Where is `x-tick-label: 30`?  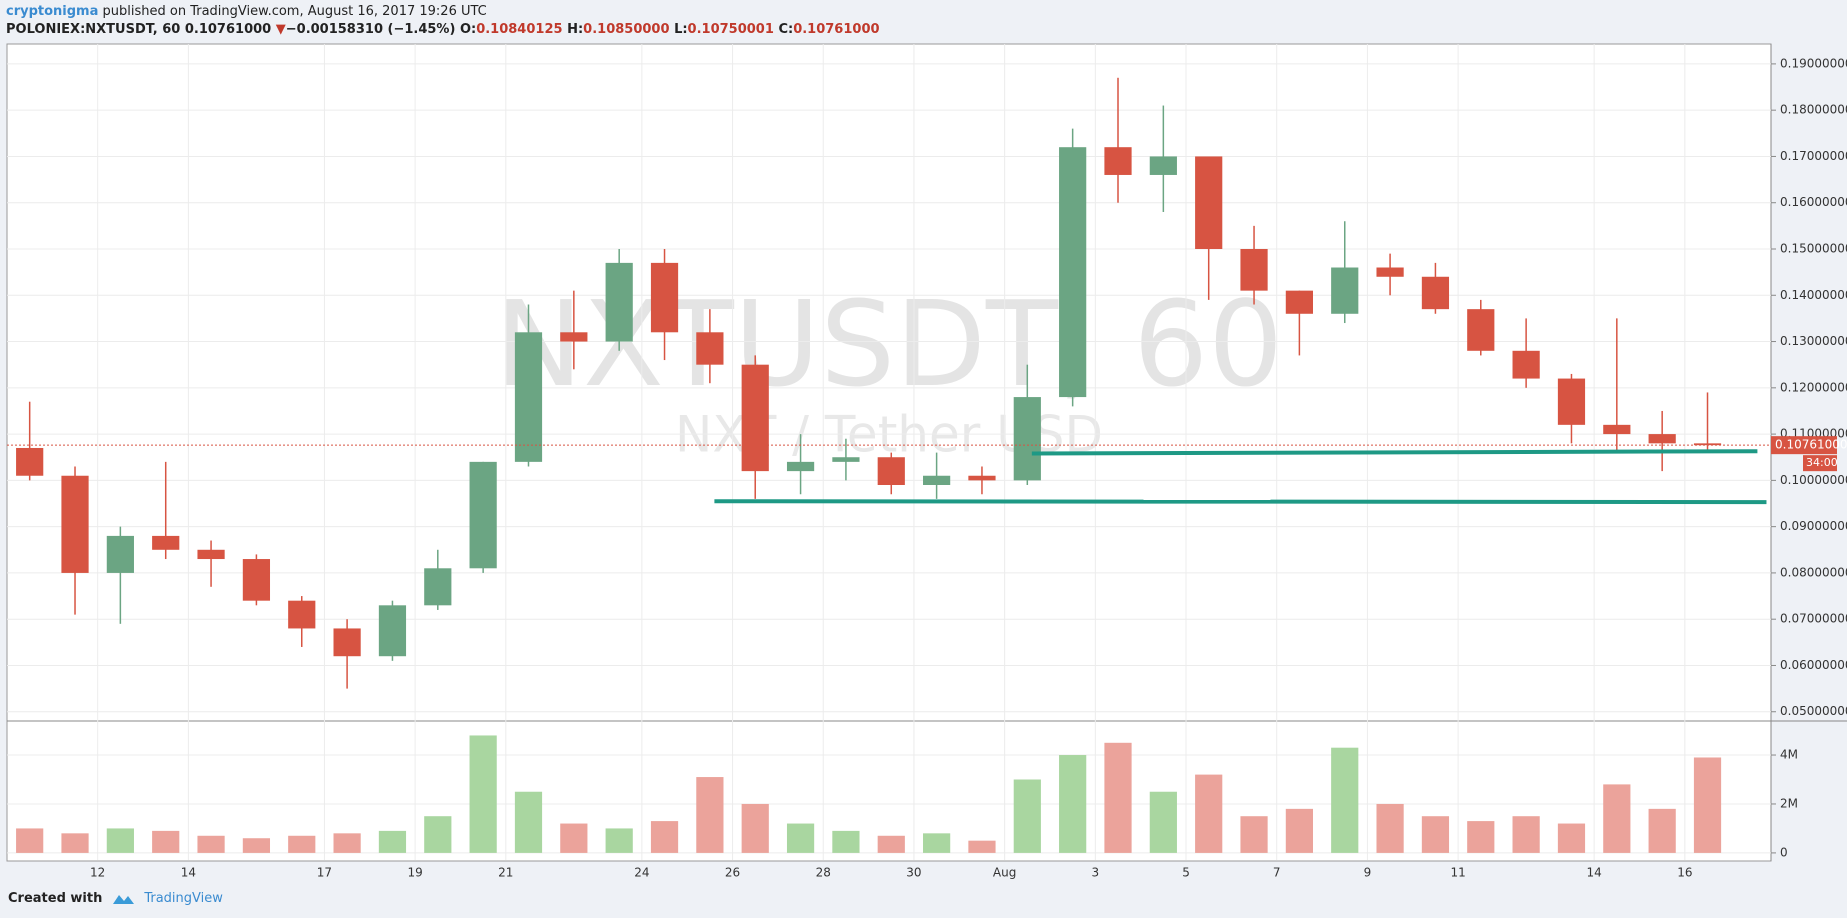 x-tick-label: 30 is located at coordinates (913, 873).